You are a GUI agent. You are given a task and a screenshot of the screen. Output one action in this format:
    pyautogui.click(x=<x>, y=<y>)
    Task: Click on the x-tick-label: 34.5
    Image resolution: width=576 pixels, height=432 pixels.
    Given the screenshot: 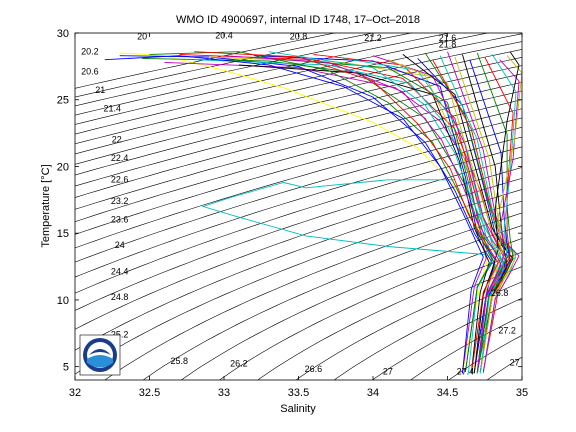 What is the action you would take?
    pyautogui.click(x=447, y=393)
    